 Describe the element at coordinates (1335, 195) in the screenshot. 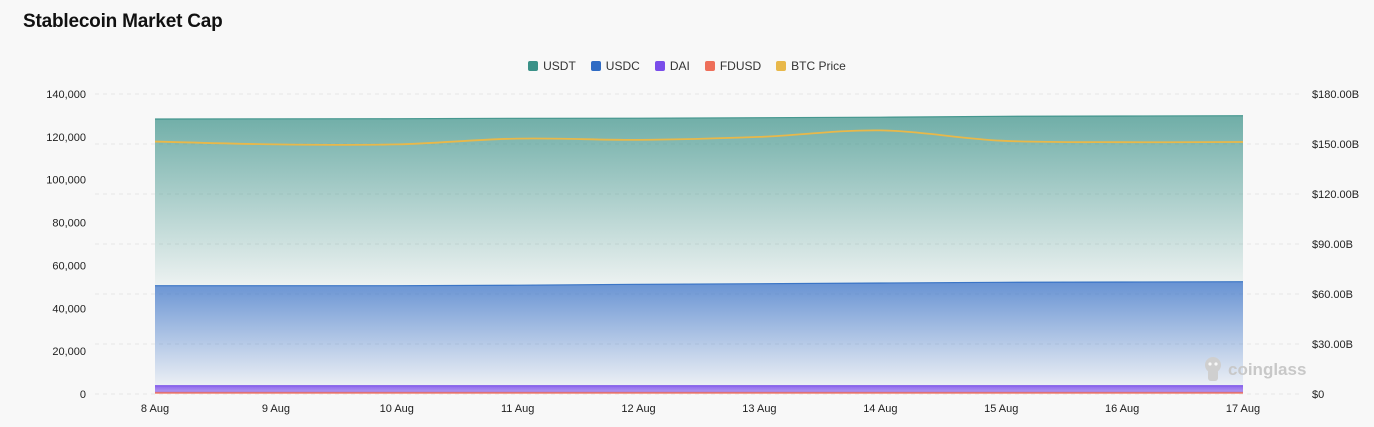

I see `right-axis-tick-label: $120.00B` at that location.